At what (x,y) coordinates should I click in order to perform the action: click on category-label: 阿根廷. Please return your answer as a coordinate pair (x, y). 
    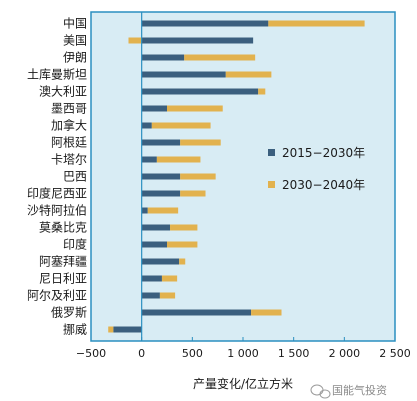
    Looking at the image, I should click on (69, 143).